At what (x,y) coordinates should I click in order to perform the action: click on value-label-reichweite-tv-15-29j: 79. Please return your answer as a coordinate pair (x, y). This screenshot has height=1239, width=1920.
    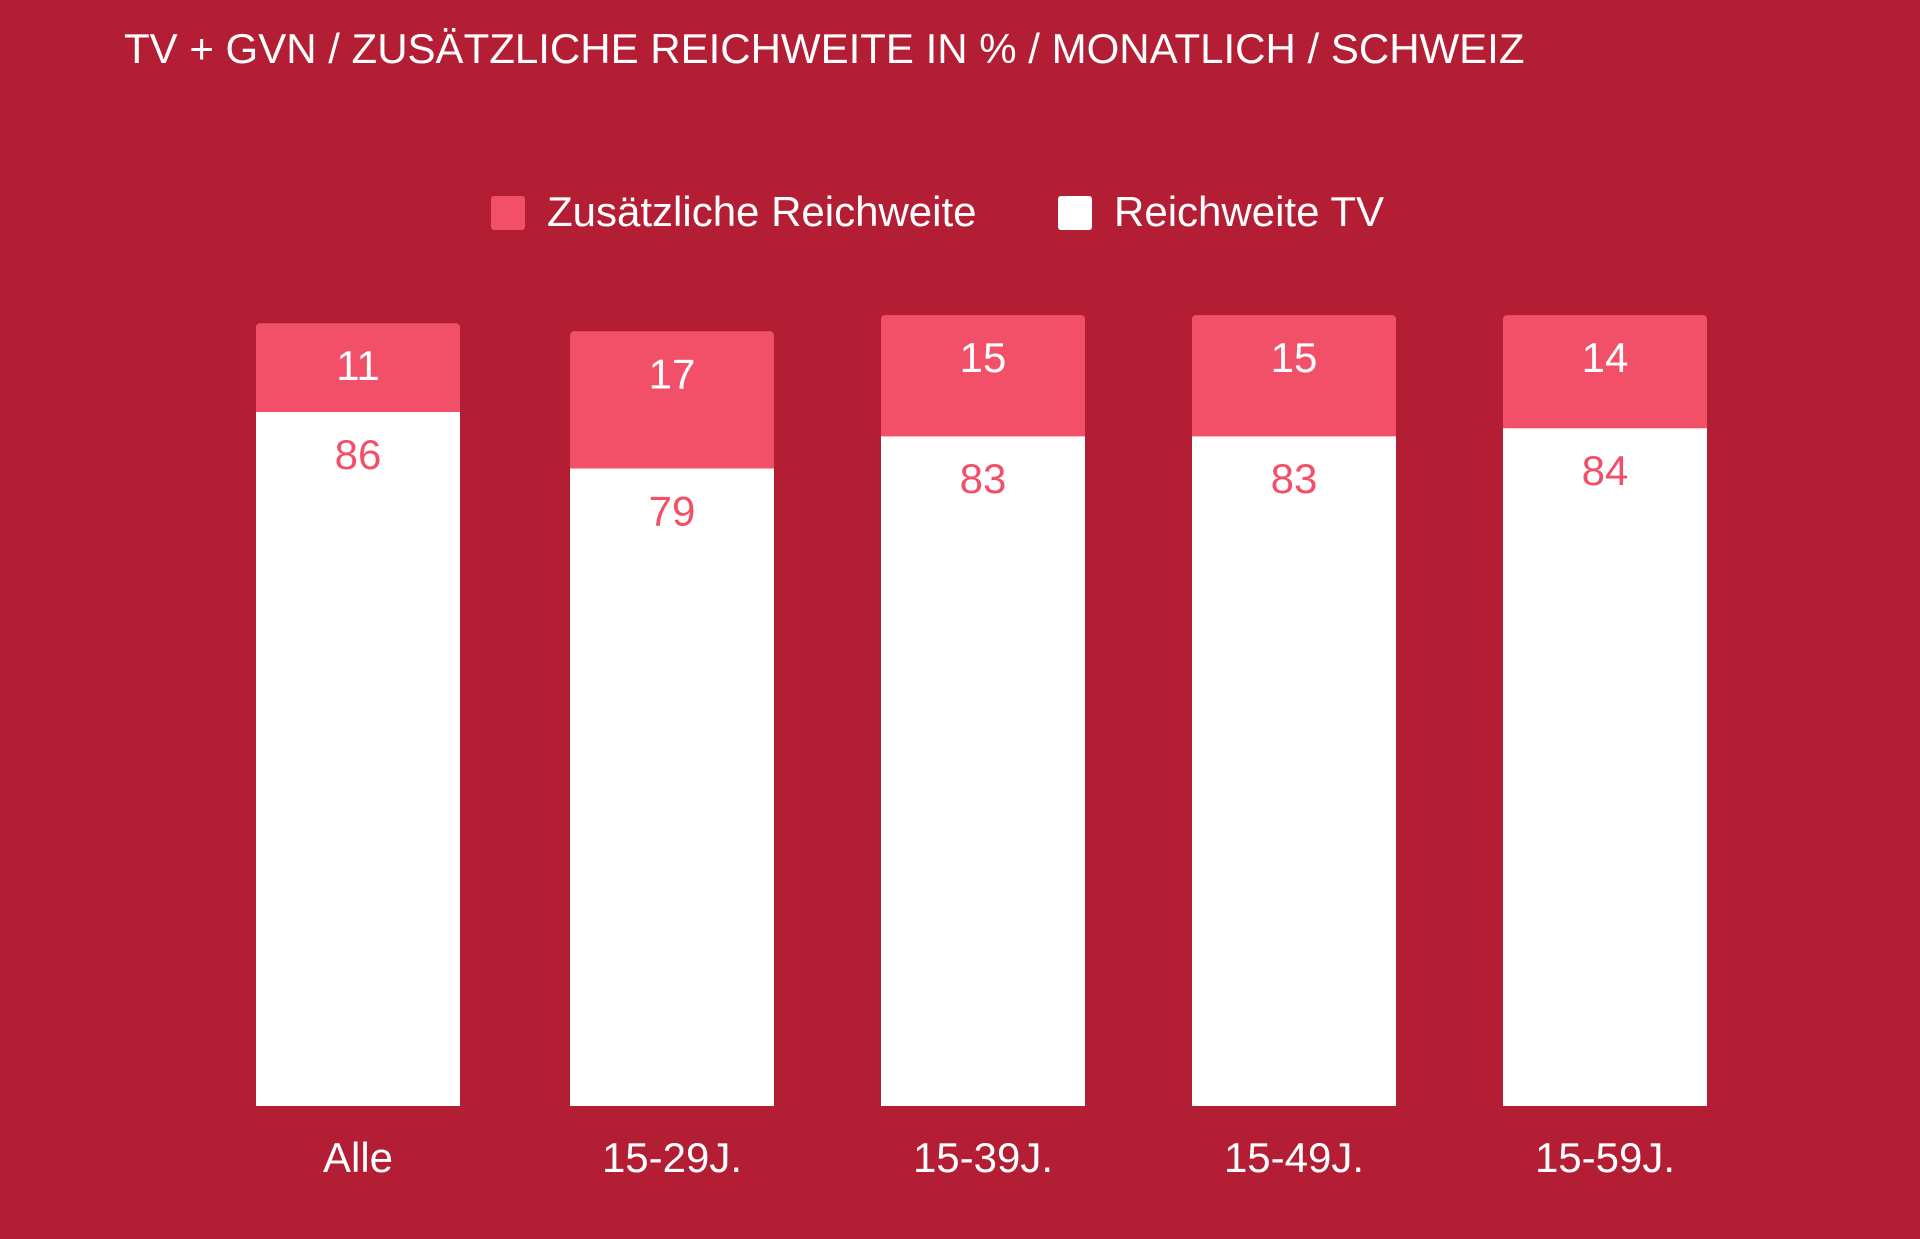
    Looking at the image, I should click on (672, 510).